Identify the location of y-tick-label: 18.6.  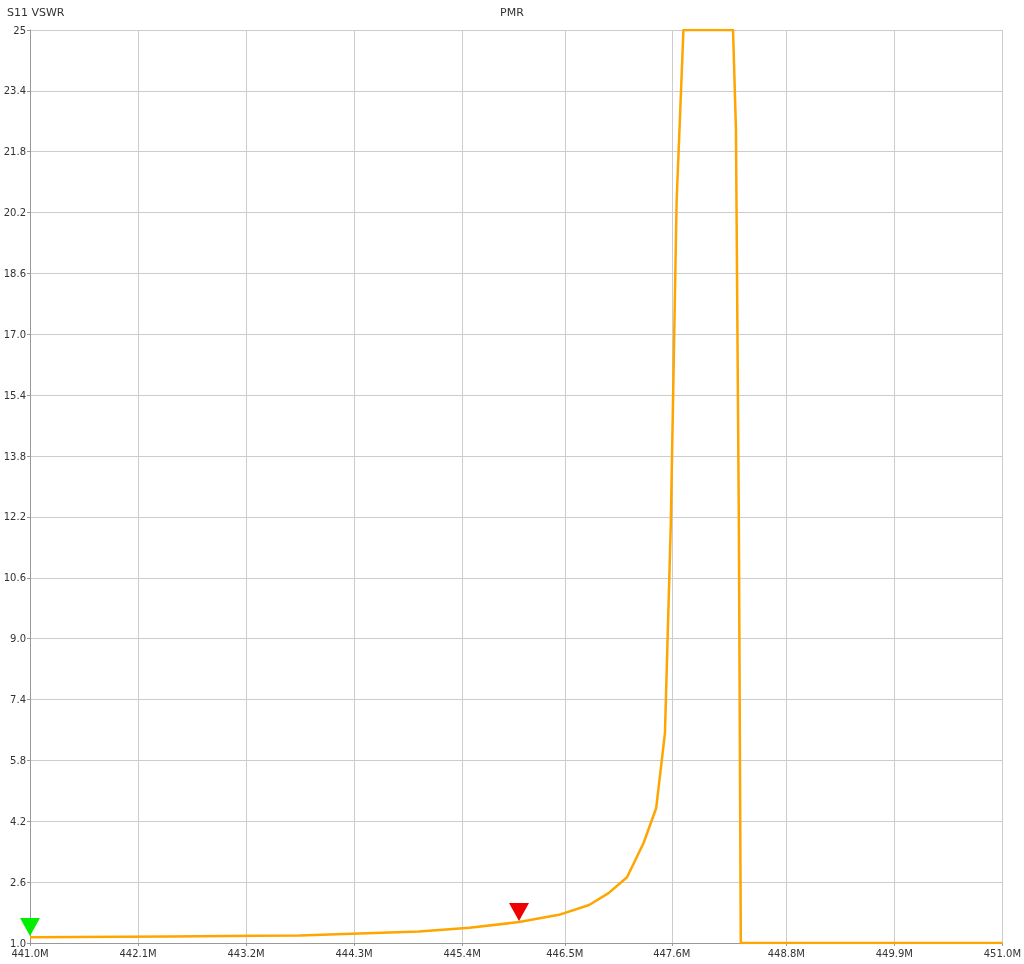
(14, 273).